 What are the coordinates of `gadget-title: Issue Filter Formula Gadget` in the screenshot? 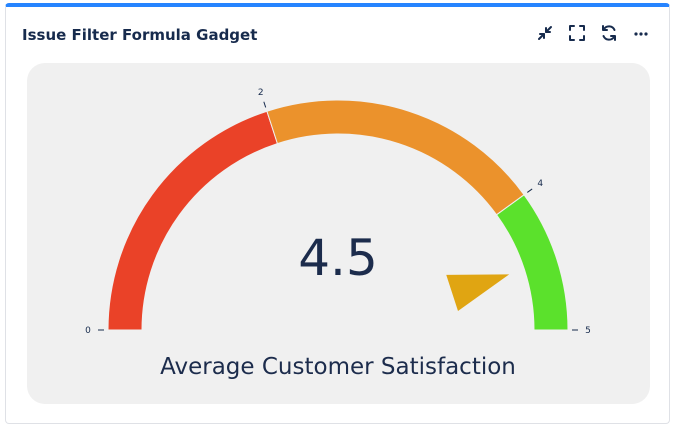 It's located at (140, 35).